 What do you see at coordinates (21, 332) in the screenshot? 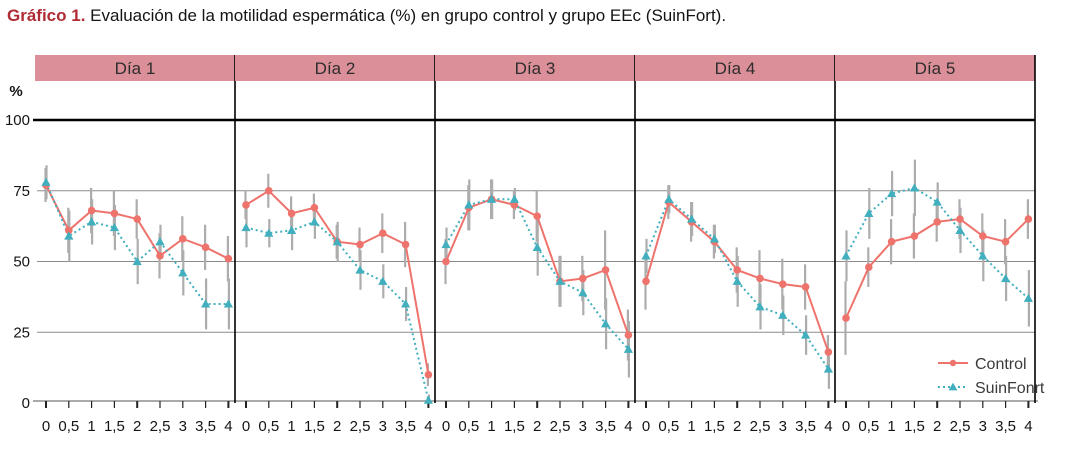
I see `y-tick-label-25: 25` at bounding box center [21, 332].